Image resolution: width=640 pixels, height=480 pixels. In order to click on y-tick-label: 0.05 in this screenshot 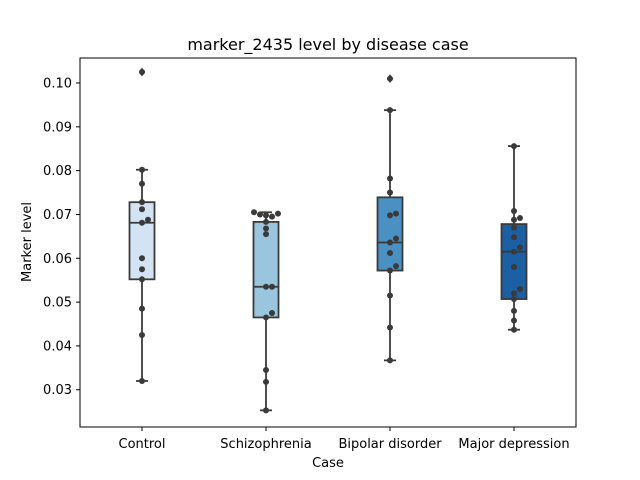, I will do `click(57, 303)`.